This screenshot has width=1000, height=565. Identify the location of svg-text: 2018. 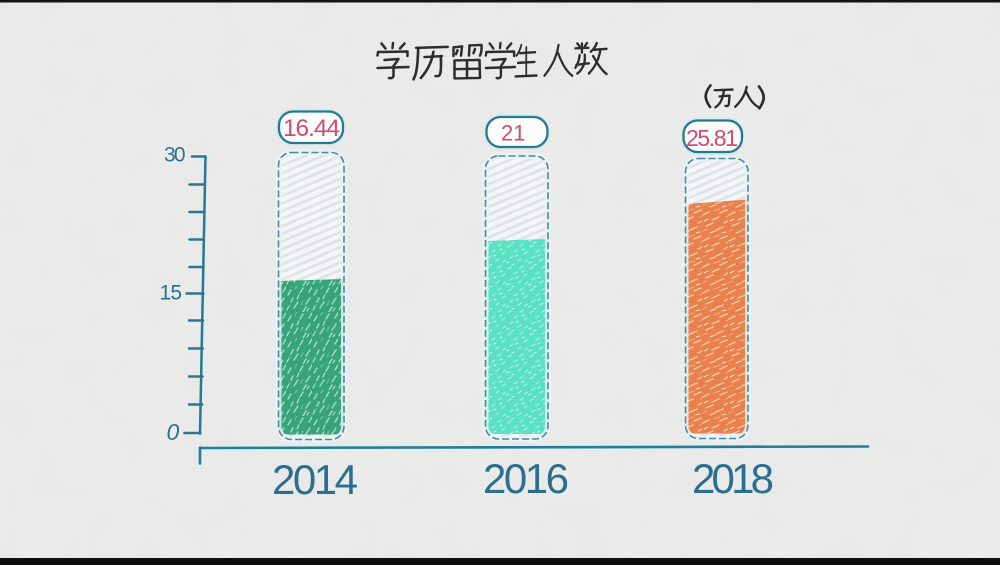
(733, 478).